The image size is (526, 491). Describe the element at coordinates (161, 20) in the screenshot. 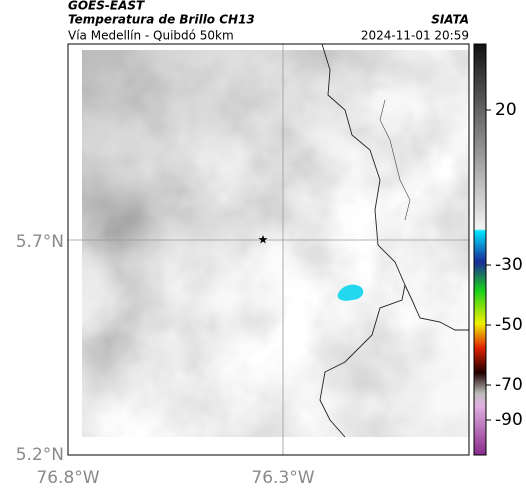

I see `subtitle: Temperatura de Brillo CH13` at that location.